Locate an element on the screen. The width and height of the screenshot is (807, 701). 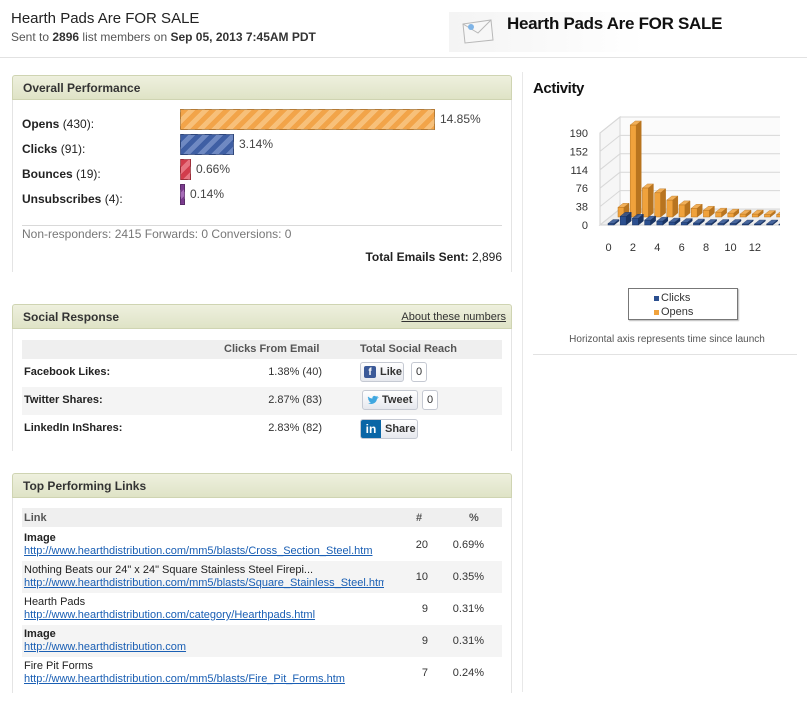
percent-column-header: % is located at coordinates (474, 518).